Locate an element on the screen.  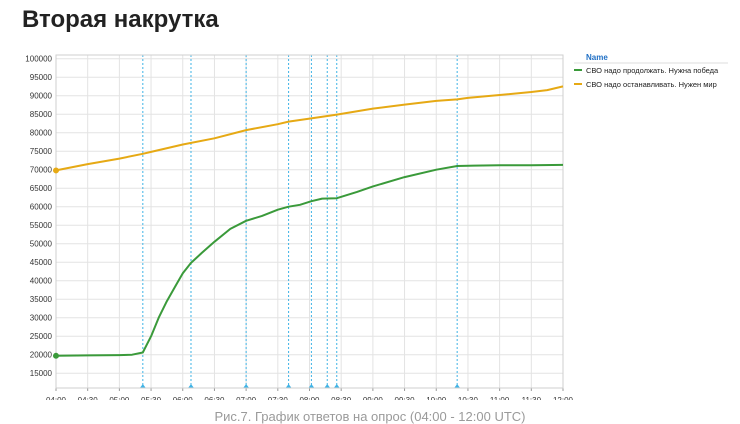
x-tick-label: 09:00 is located at coordinates (373, 398).